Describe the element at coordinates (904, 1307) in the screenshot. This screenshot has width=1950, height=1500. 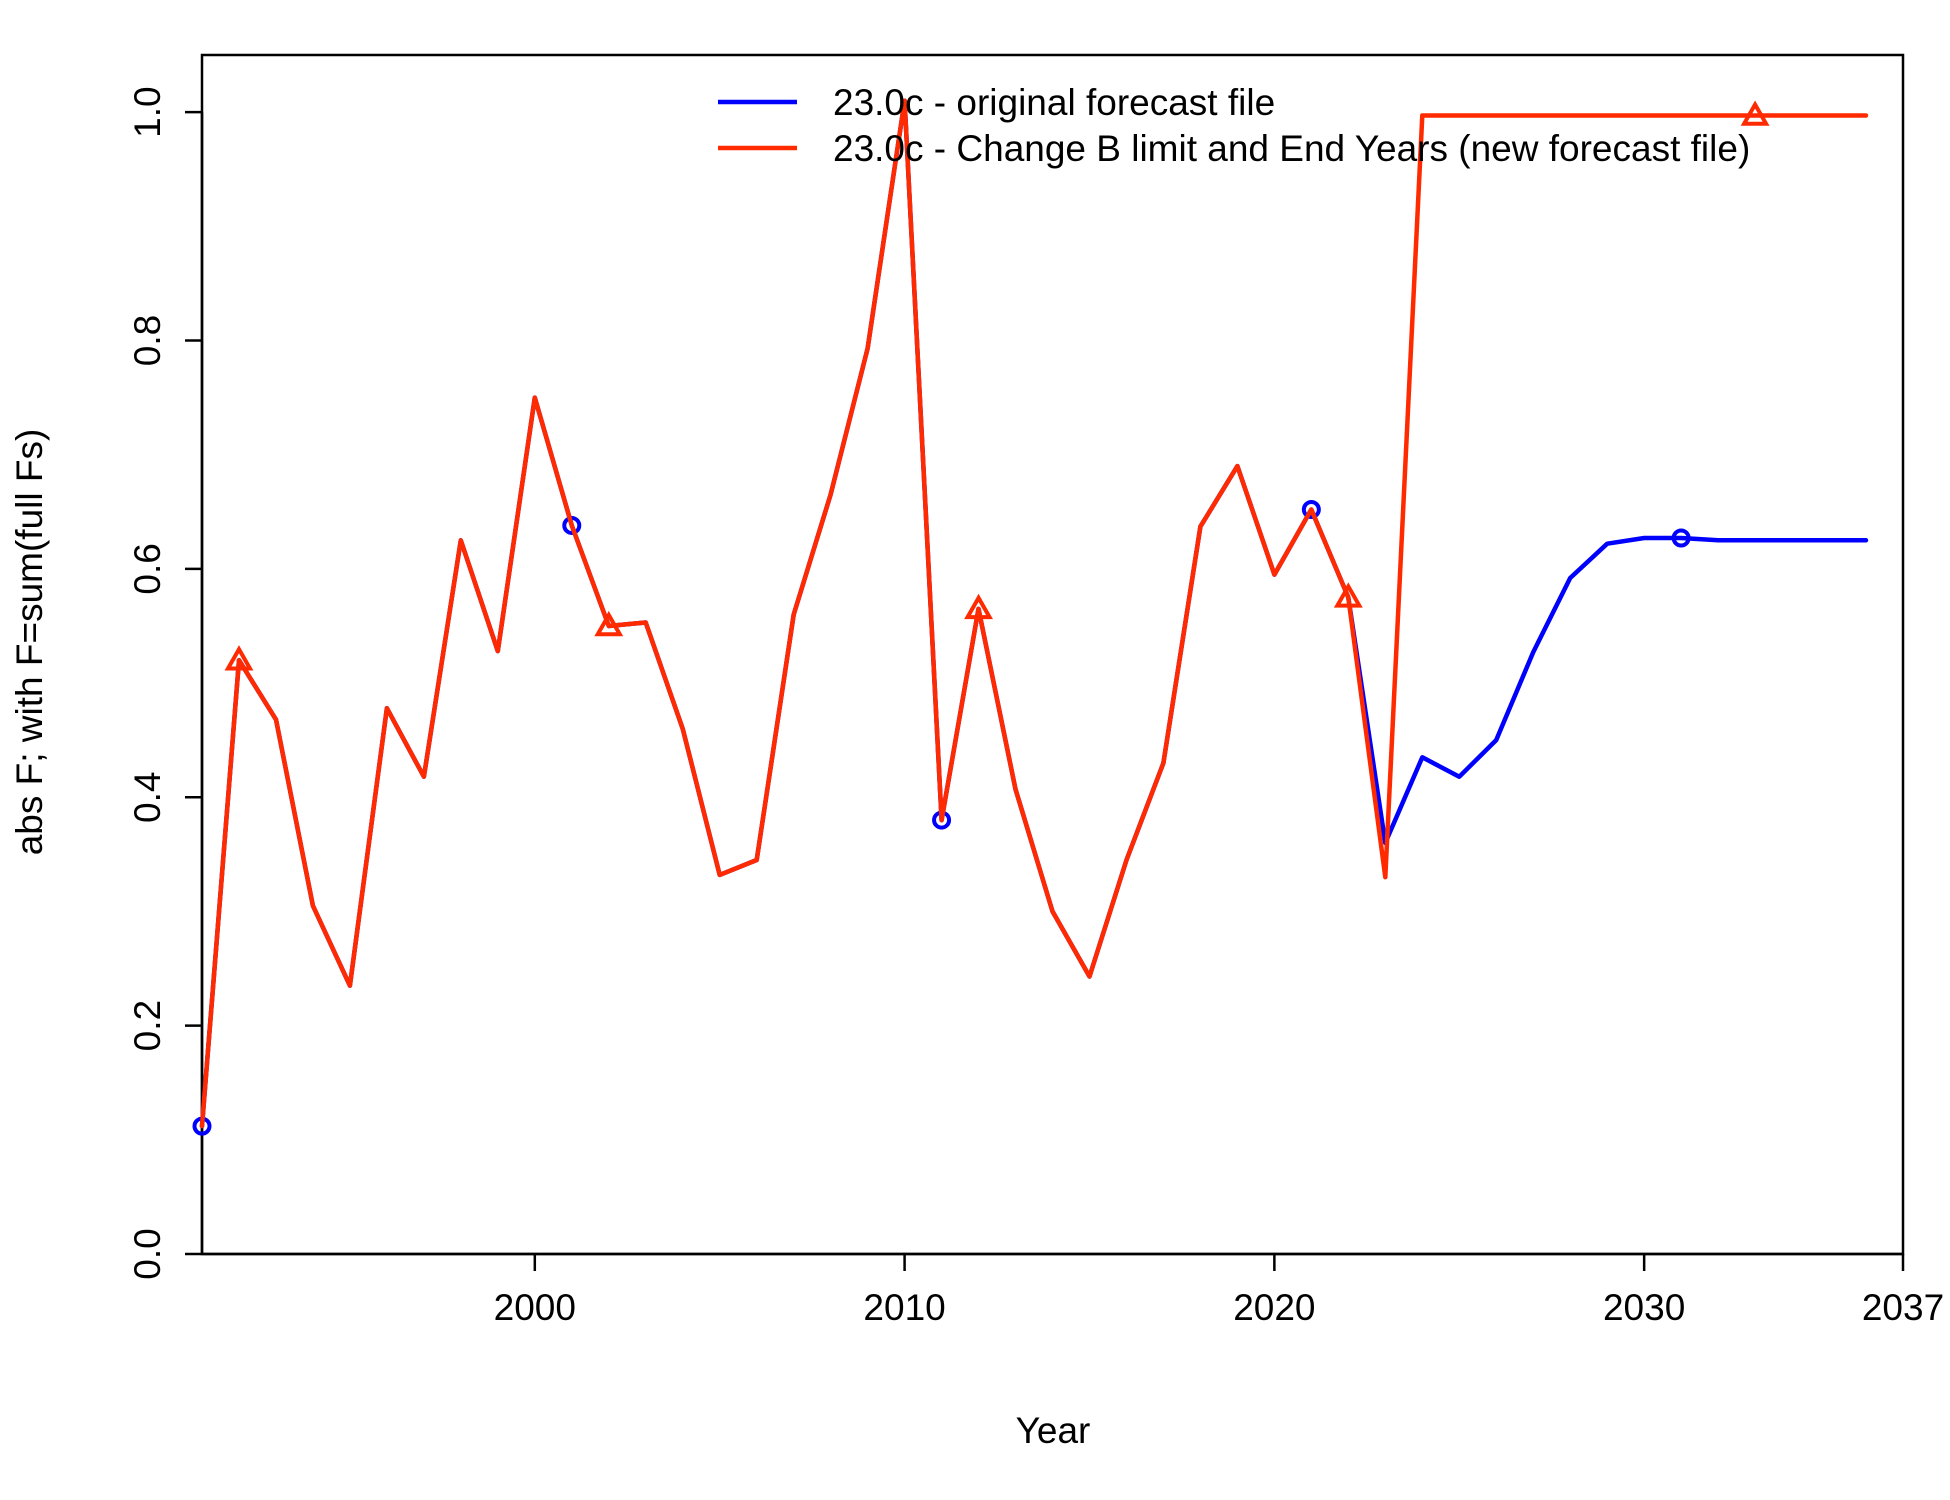
I see `x-tick-label: 2010` at that location.